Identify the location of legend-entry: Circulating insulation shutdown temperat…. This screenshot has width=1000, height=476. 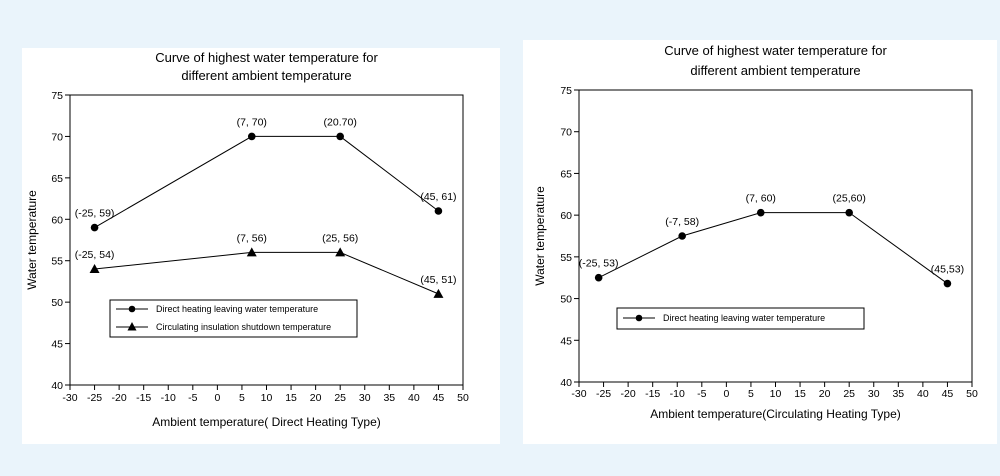
(243, 327).